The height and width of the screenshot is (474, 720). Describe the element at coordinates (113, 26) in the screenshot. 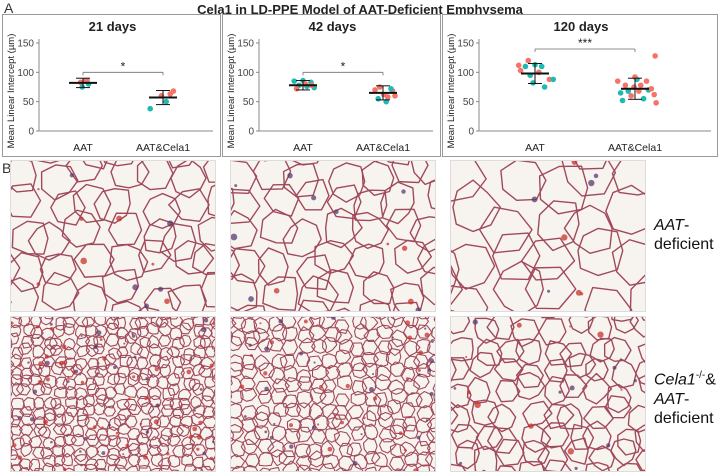

I see `chart-title: 21 days` at that location.